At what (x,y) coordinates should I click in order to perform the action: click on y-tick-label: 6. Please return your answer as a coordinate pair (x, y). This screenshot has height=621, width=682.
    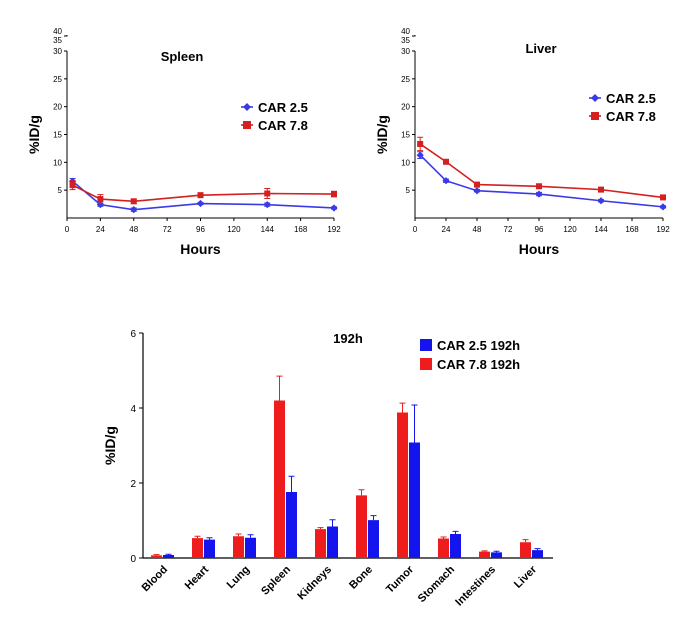
    Looking at the image, I should click on (133, 334).